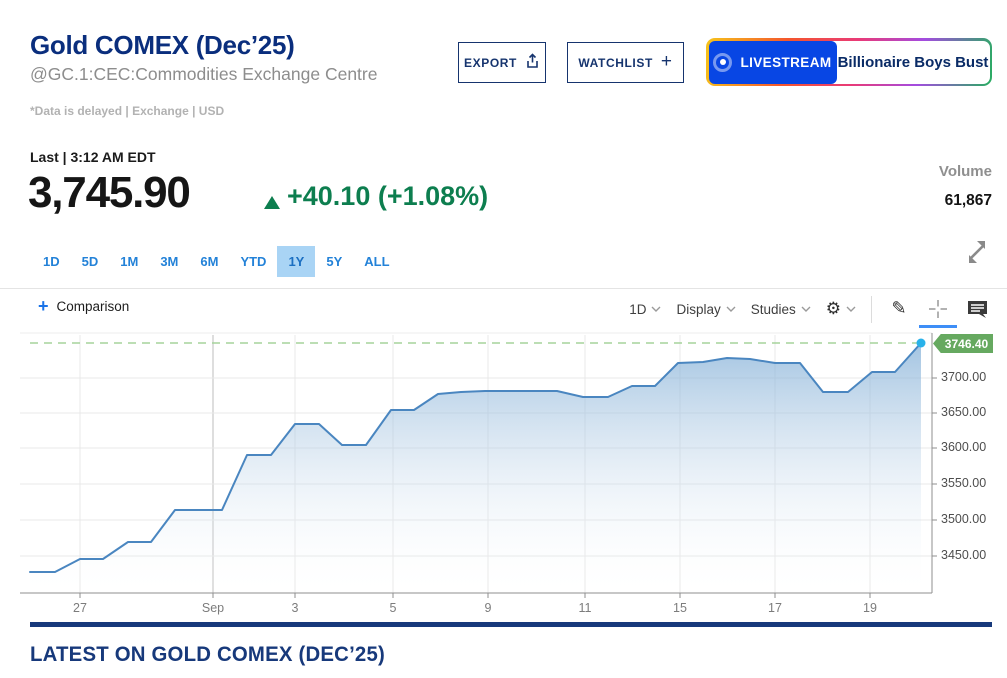 Image resolution: width=1007 pixels, height=678 pixels. I want to click on section-heading: LATEST ON GOLD COMEX (DEC’25), so click(207, 654).